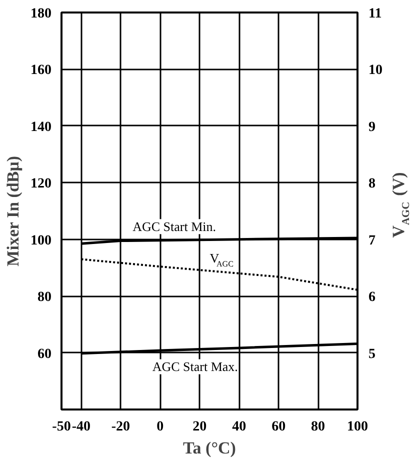 This screenshot has height=460, width=415. What do you see at coordinates (45, 298) in the screenshot?
I see `y-tick-label: 80` at bounding box center [45, 298].